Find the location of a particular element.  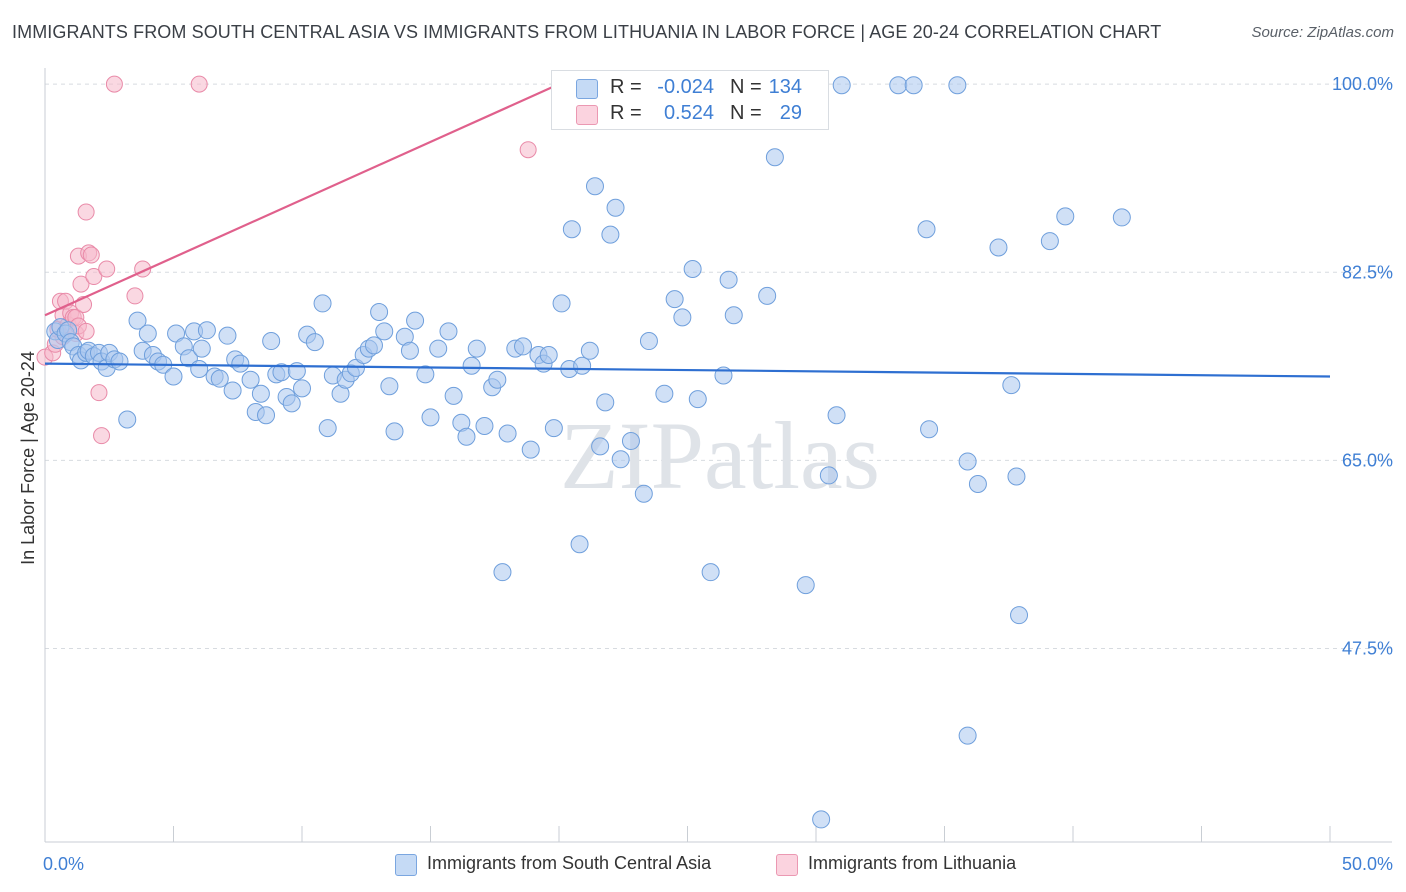

y-tick-label: 65.0% is located at coordinates (1367, 460).